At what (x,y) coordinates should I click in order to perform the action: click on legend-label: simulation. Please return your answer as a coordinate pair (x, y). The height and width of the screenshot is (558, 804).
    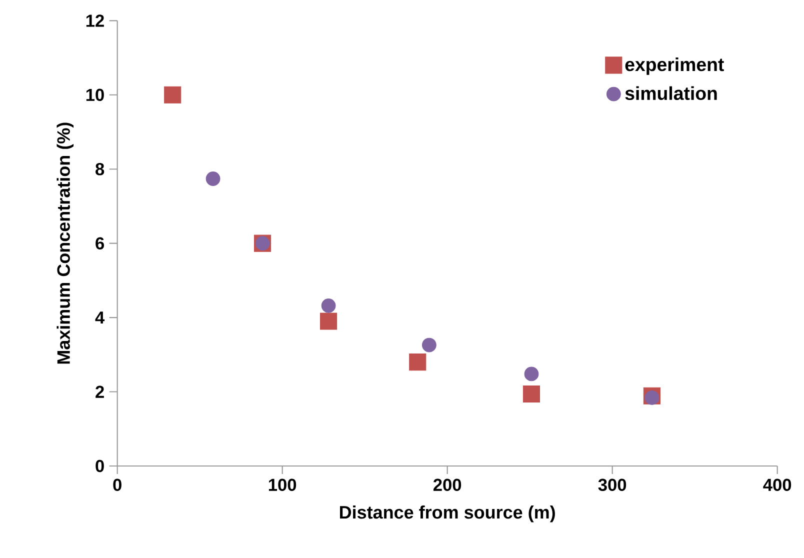
    Looking at the image, I should click on (671, 93).